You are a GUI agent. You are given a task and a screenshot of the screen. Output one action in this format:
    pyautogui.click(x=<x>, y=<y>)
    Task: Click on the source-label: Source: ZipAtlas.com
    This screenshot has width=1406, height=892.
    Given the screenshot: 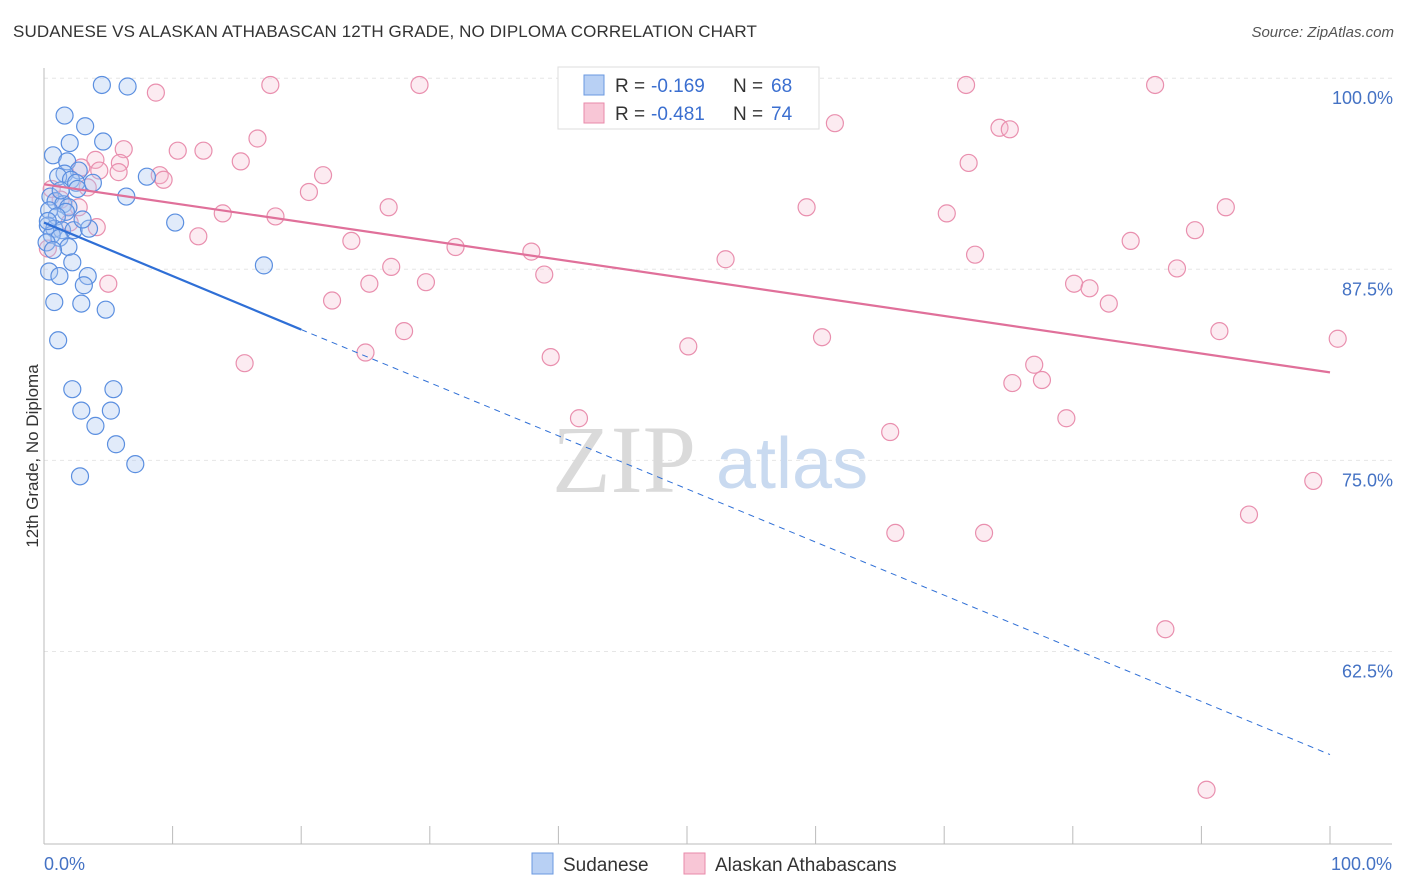 What is the action you would take?
    pyautogui.click(x=1322, y=32)
    